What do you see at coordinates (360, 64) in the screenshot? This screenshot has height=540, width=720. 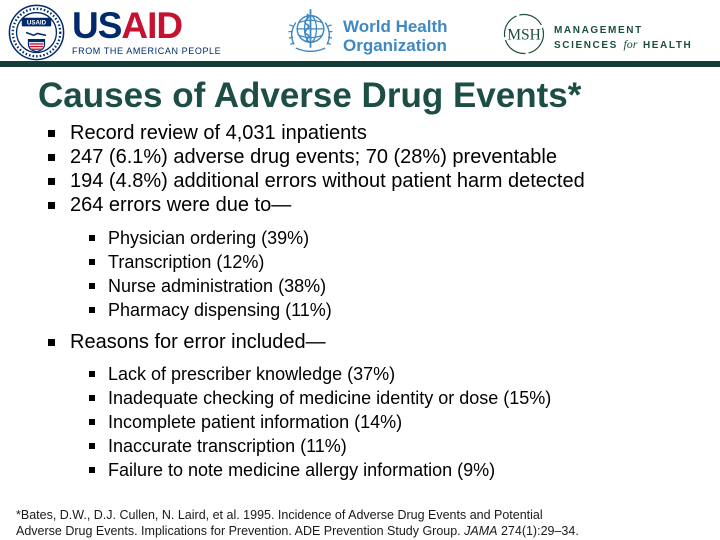 I see `header-divider-bar` at bounding box center [360, 64].